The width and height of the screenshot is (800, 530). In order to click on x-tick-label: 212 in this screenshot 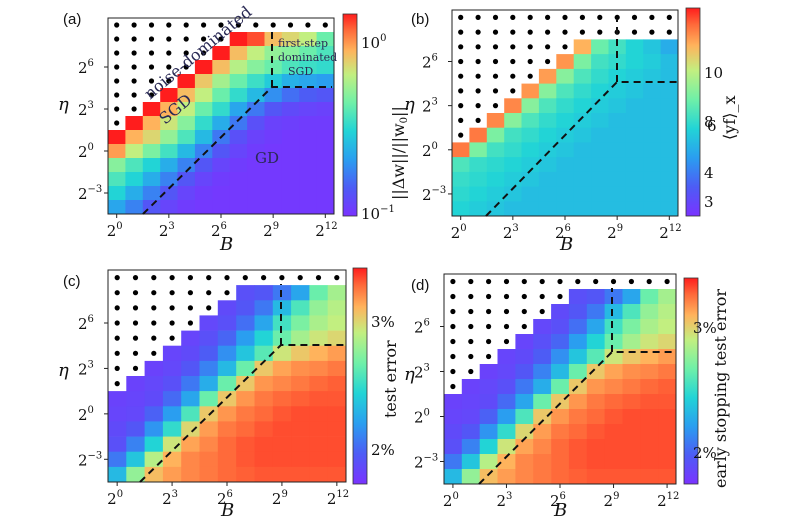, I will do `click(670, 232)`.